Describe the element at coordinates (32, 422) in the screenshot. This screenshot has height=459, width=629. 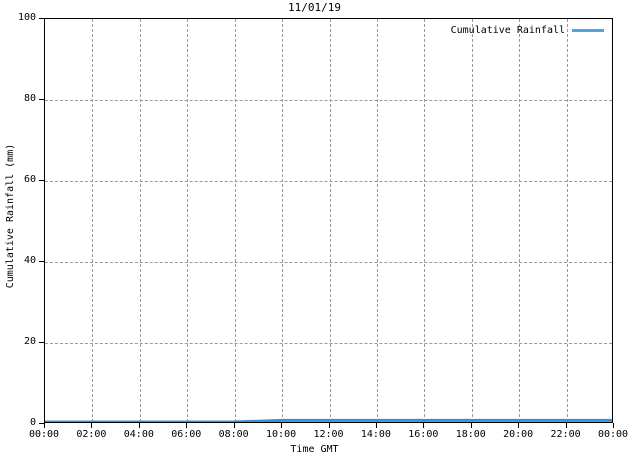
I see `y-tick-label: 0` at that location.